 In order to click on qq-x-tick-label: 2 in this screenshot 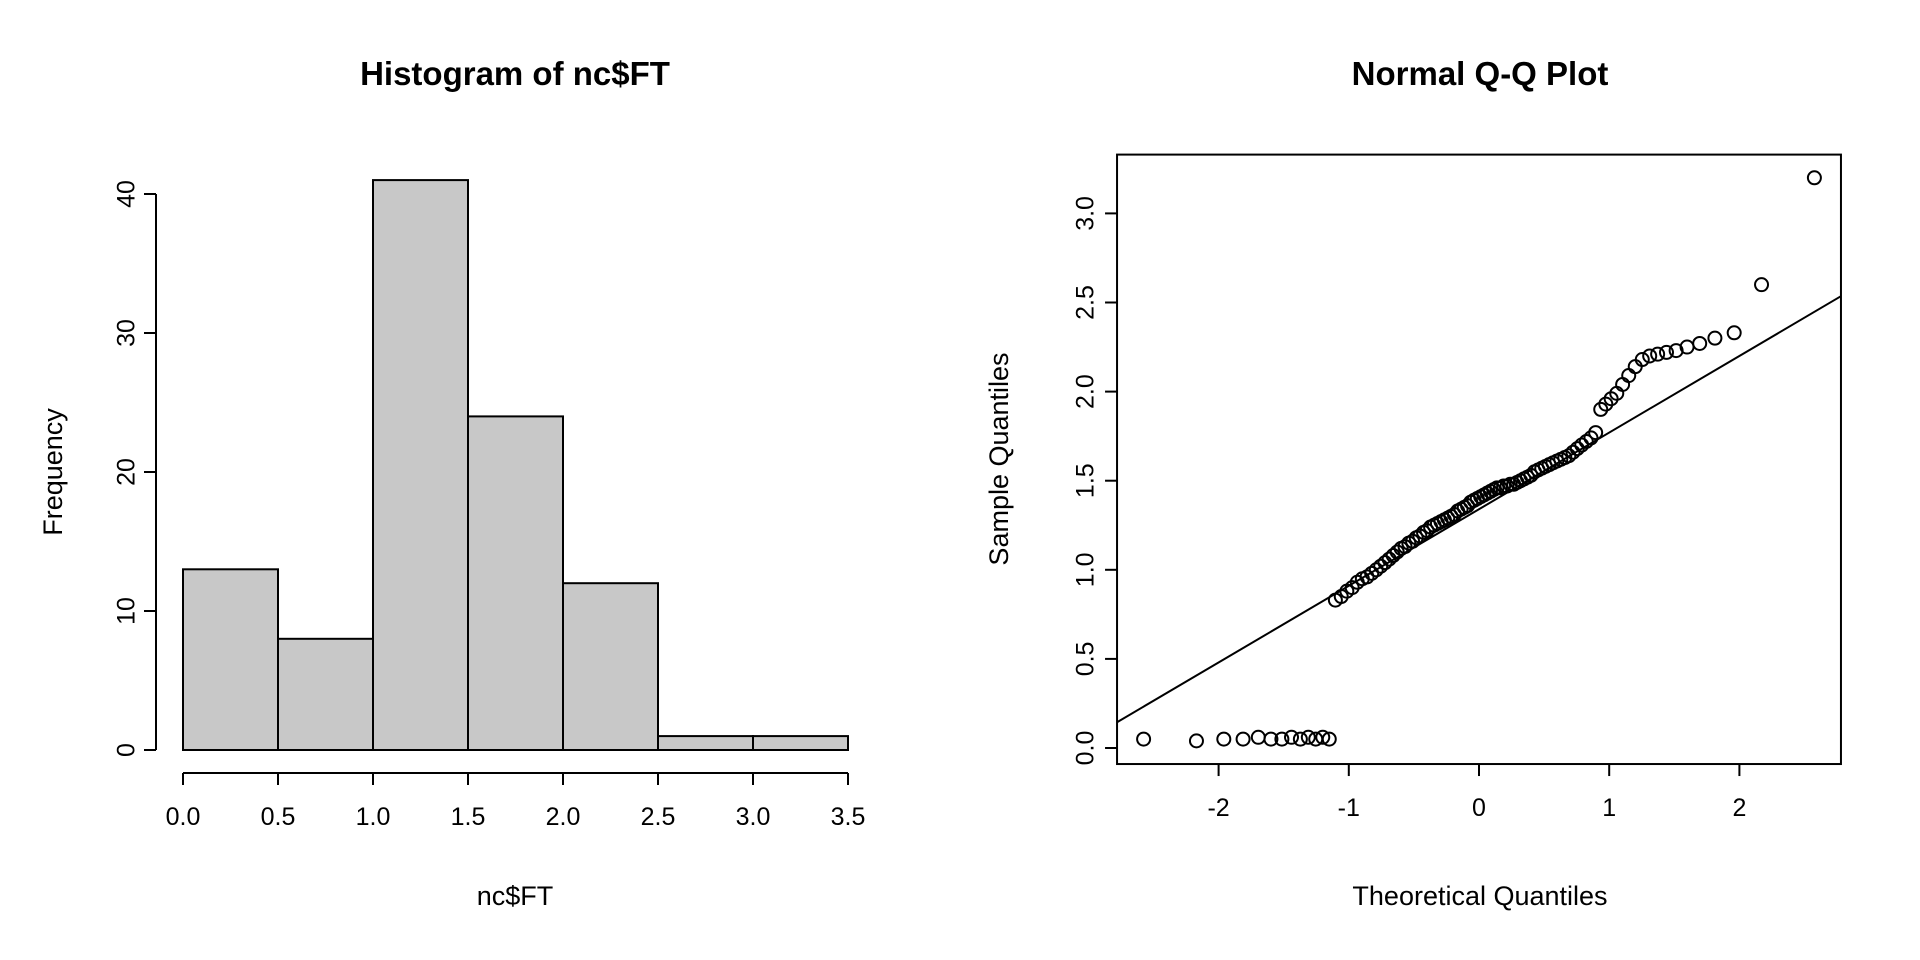, I will do `click(1739, 808)`.